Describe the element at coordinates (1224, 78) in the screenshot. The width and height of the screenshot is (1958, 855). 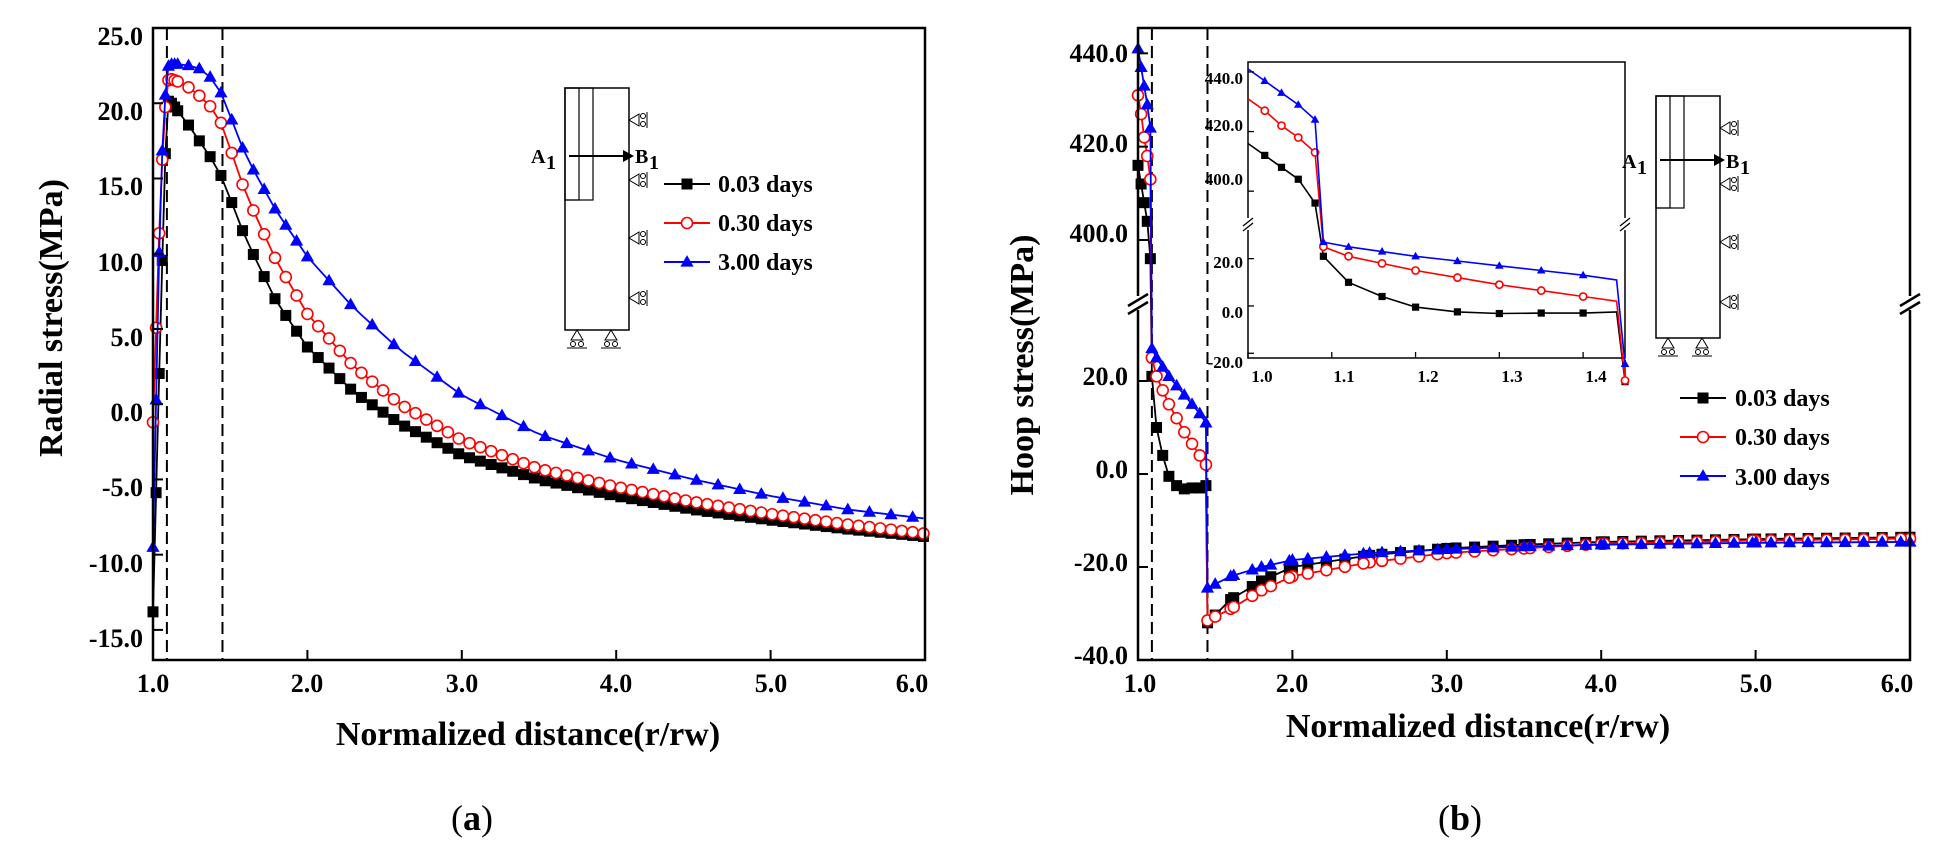
I see `chart-b-inset-ytick-label: 440.0` at that location.